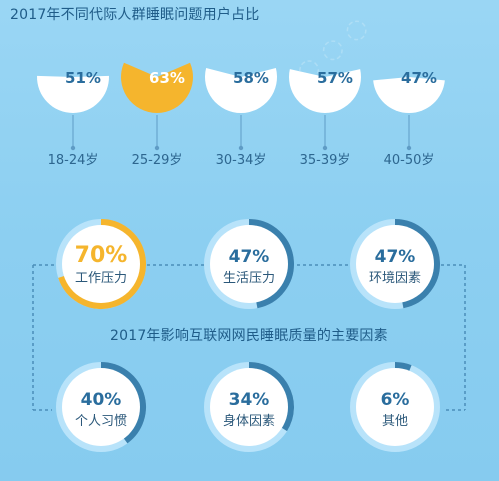  I want to click on factor-chart-item: 47% 环境因素, so click(395, 264).